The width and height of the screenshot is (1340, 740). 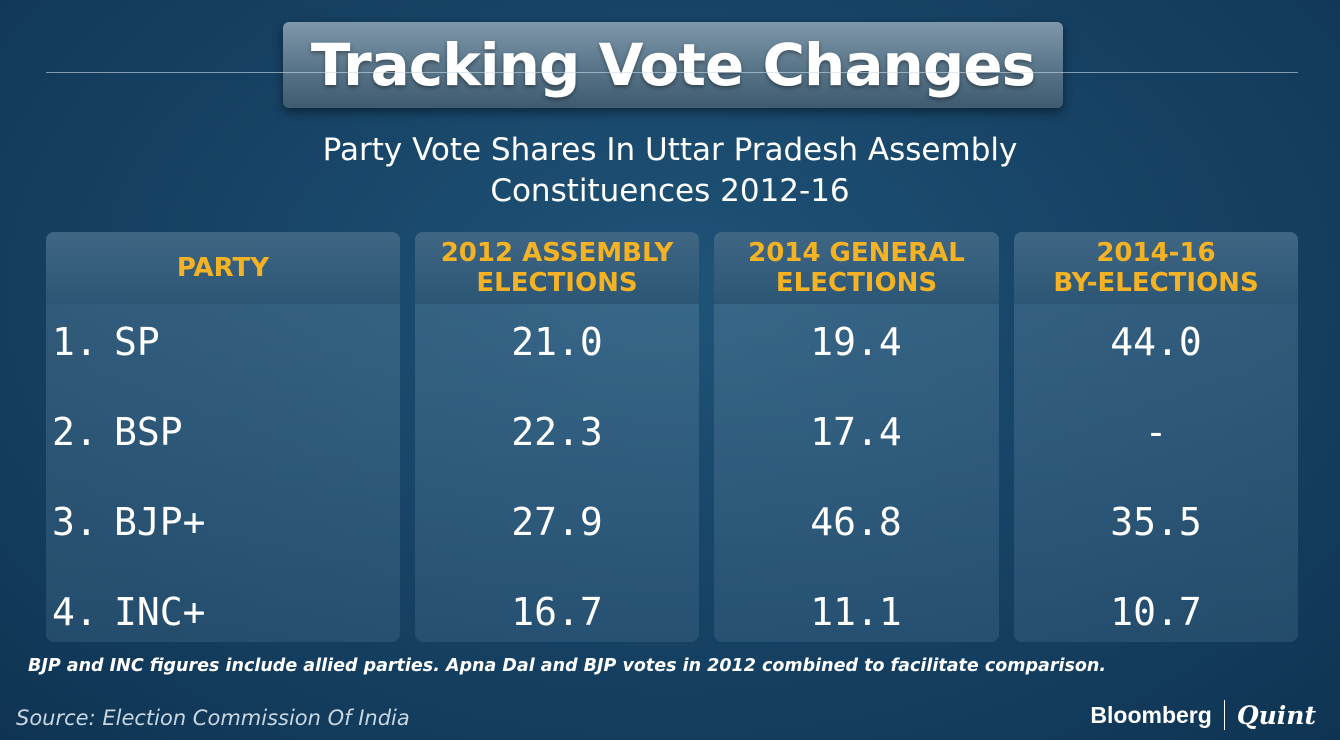 What do you see at coordinates (1151, 714) in the screenshot?
I see `bloomberg-logo: Bloomberg` at bounding box center [1151, 714].